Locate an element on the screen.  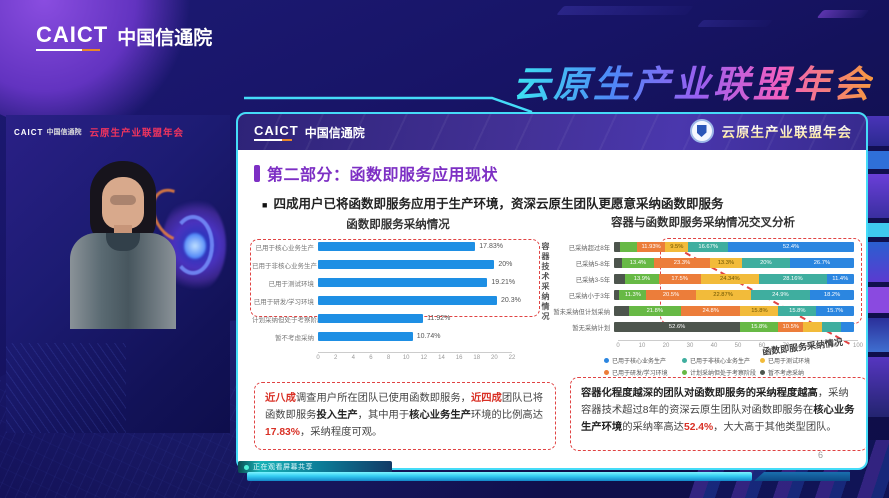
chart1-bar-track: 11.92% is located at coordinates (415, 318).